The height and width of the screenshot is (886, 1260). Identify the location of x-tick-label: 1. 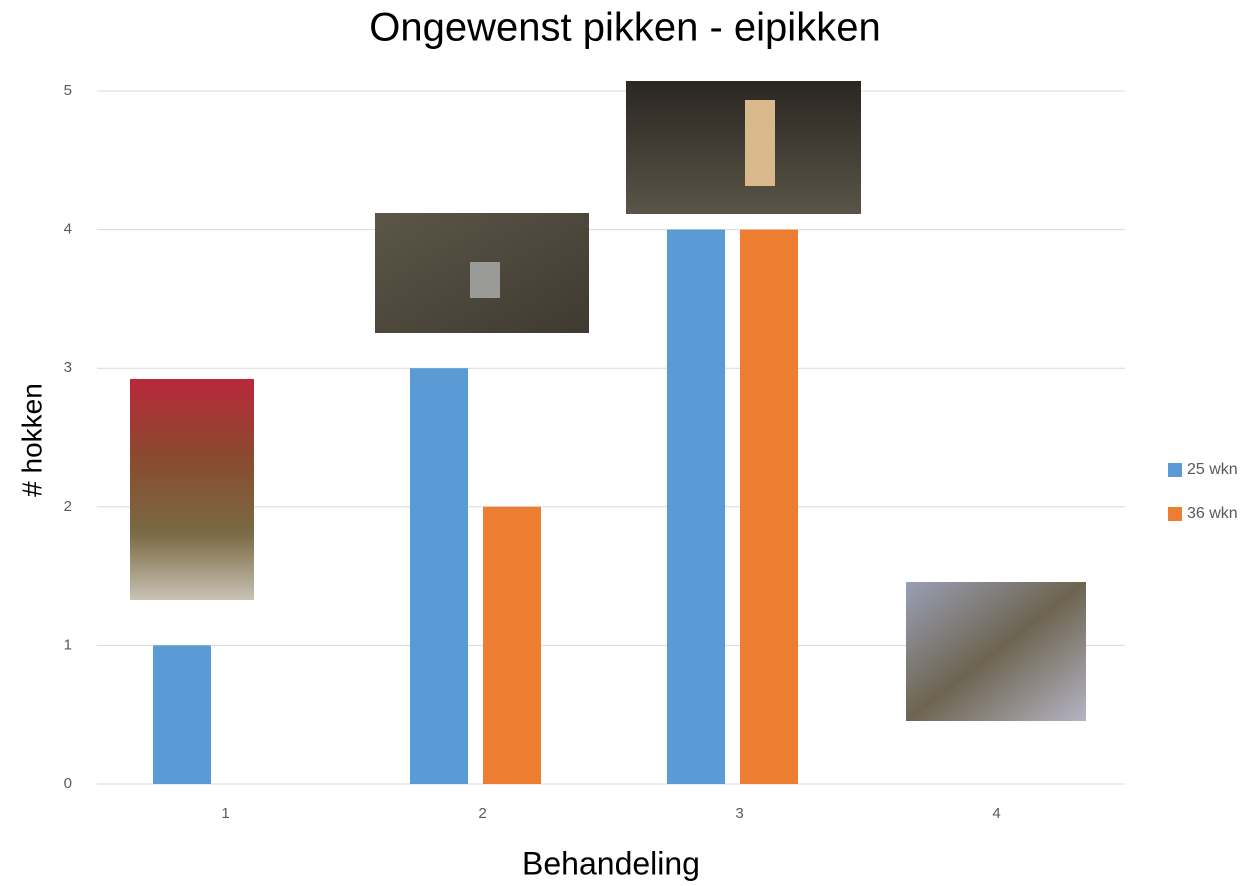
(225, 813).